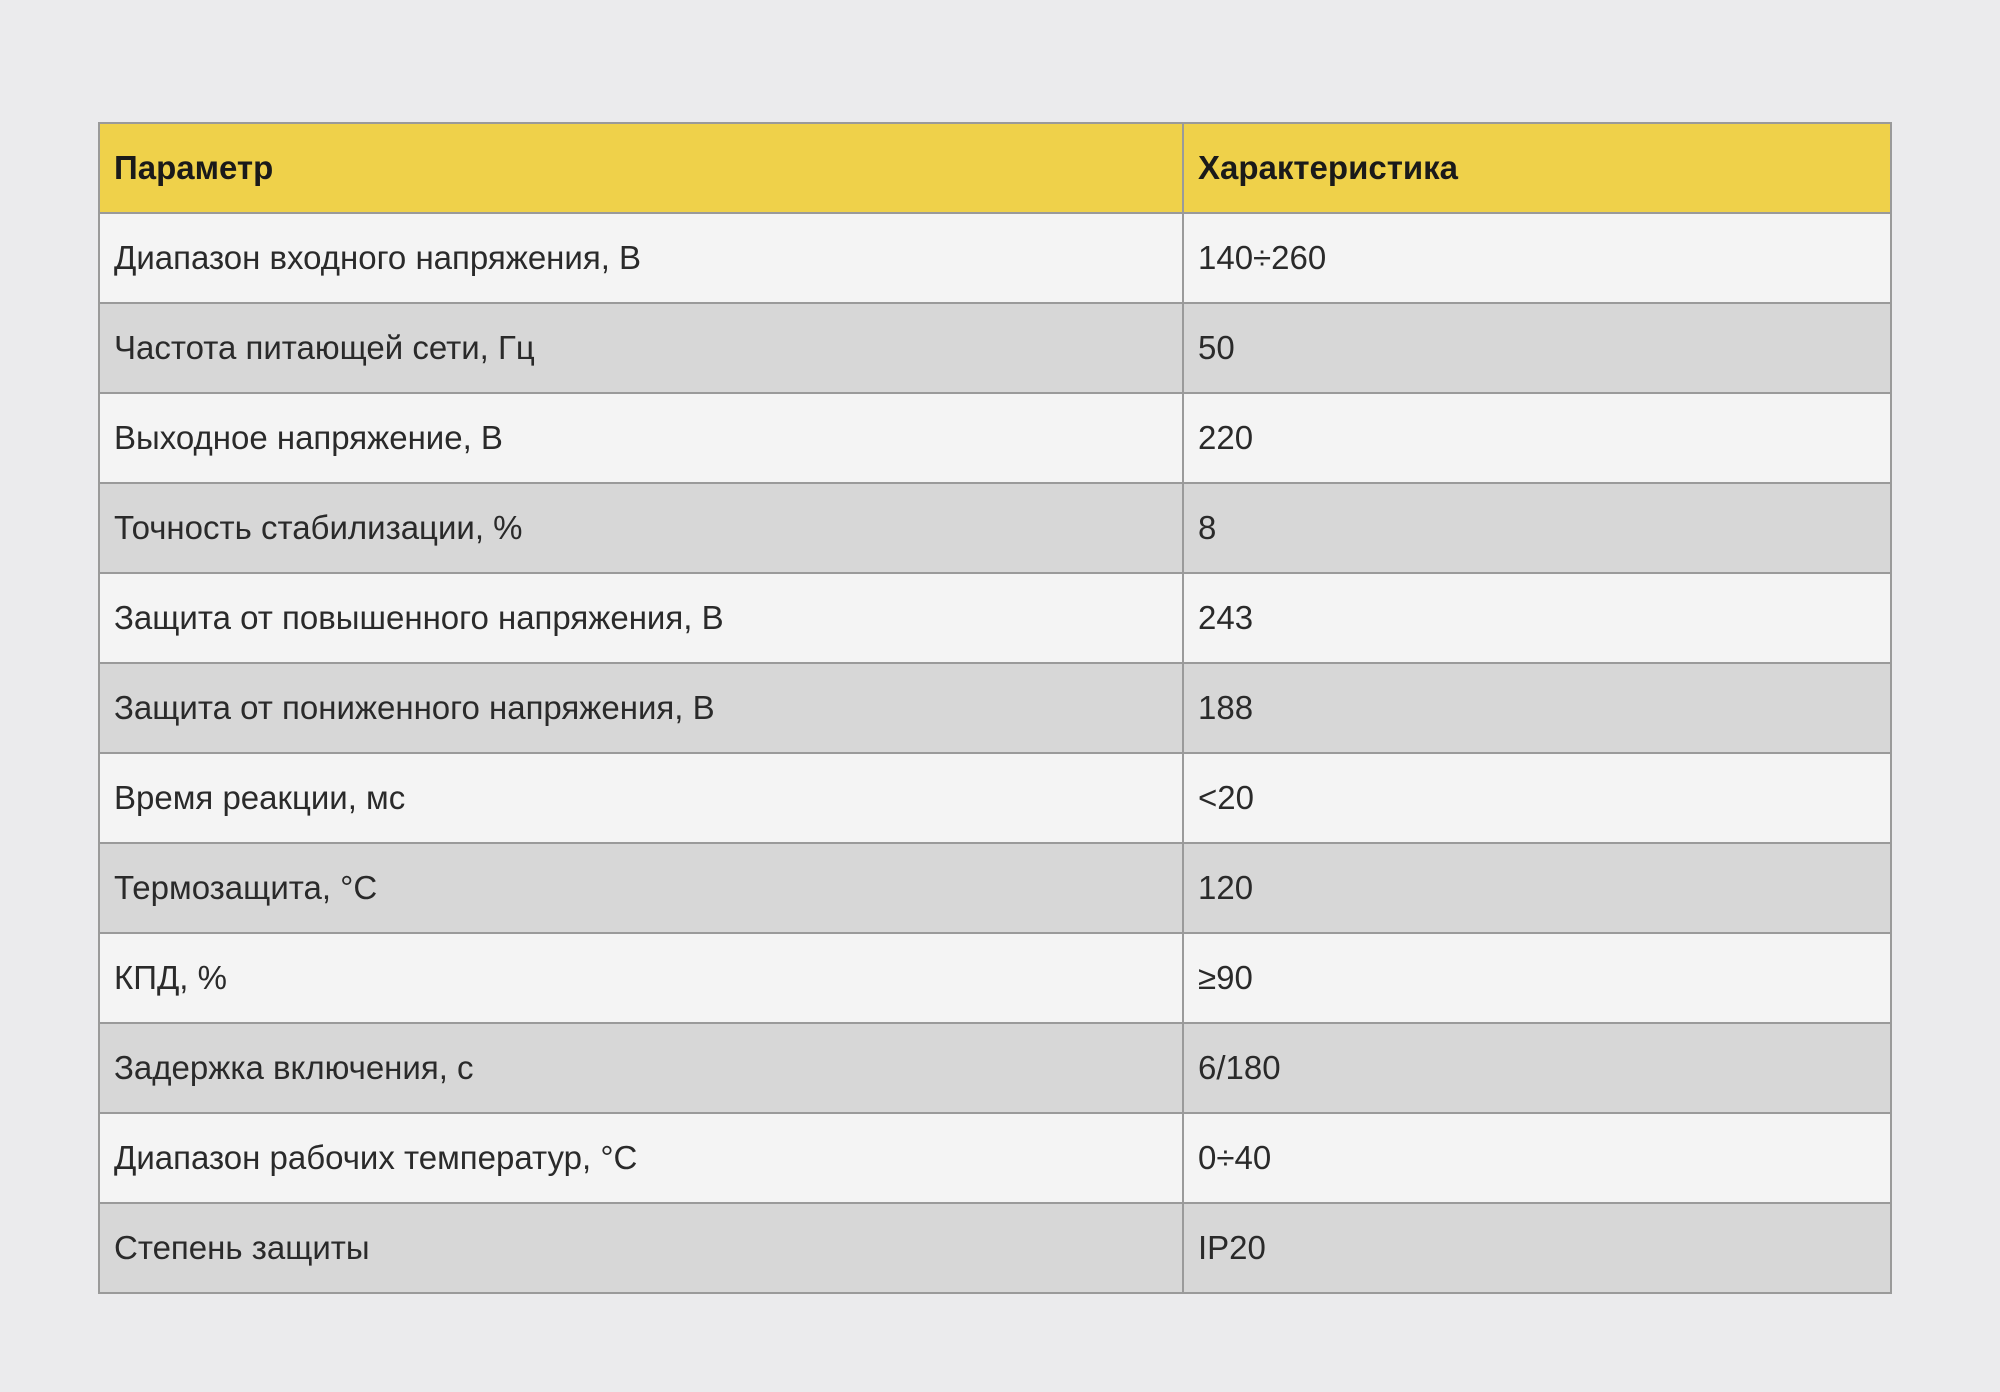 The width and height of the screenshot is (2000, 1392). Describe the element at coordinates (1537, 1248) in the screenshot. I see `value-cell: IP20` at that location.